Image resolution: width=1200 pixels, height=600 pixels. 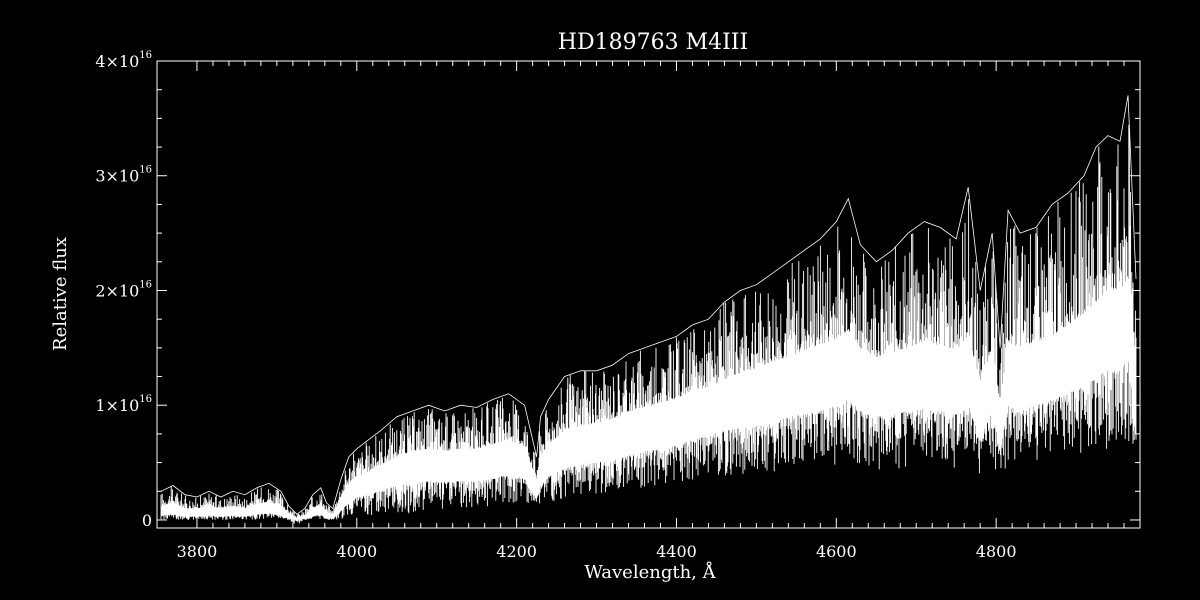 I want to click on x-tick-label: 4200, so click(x=516, y=551).